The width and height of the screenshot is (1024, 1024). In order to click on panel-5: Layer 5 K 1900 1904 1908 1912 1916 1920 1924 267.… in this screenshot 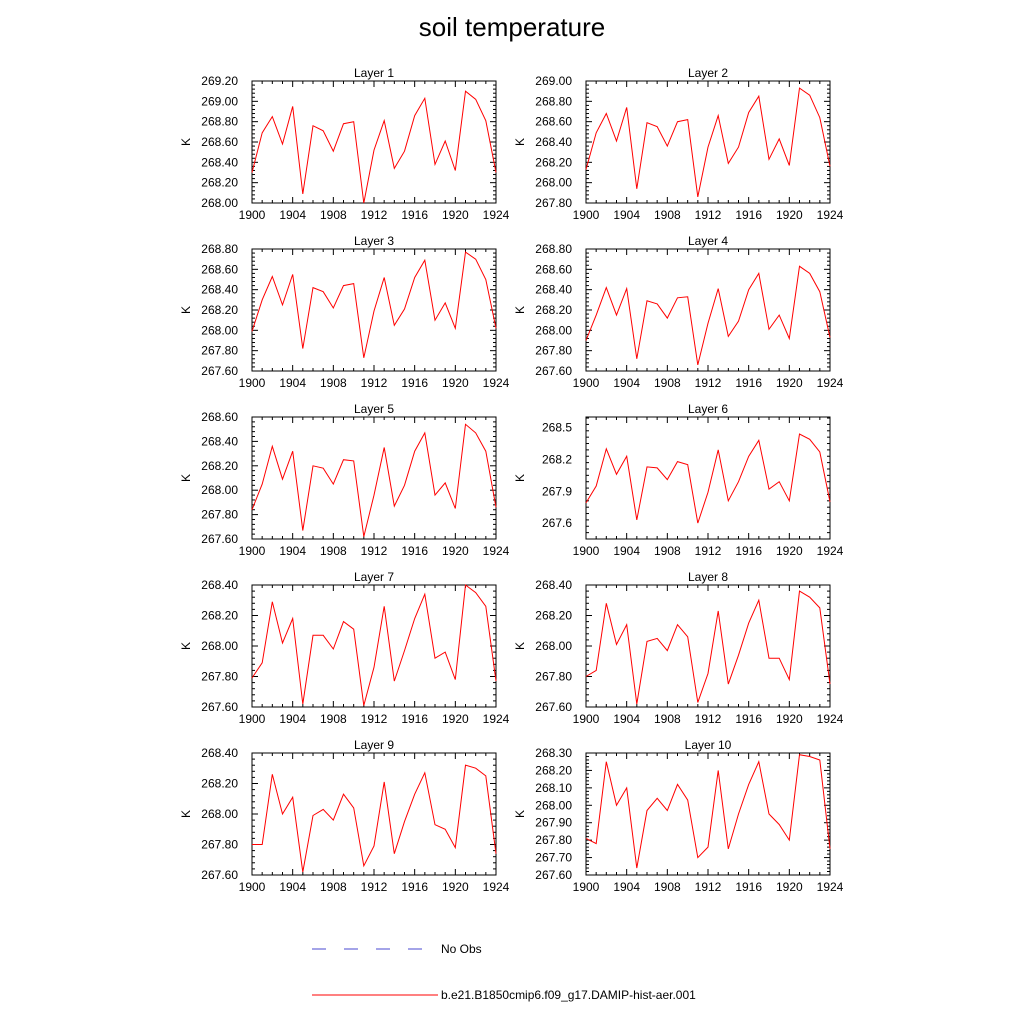, I will do `click(344, 480)`.